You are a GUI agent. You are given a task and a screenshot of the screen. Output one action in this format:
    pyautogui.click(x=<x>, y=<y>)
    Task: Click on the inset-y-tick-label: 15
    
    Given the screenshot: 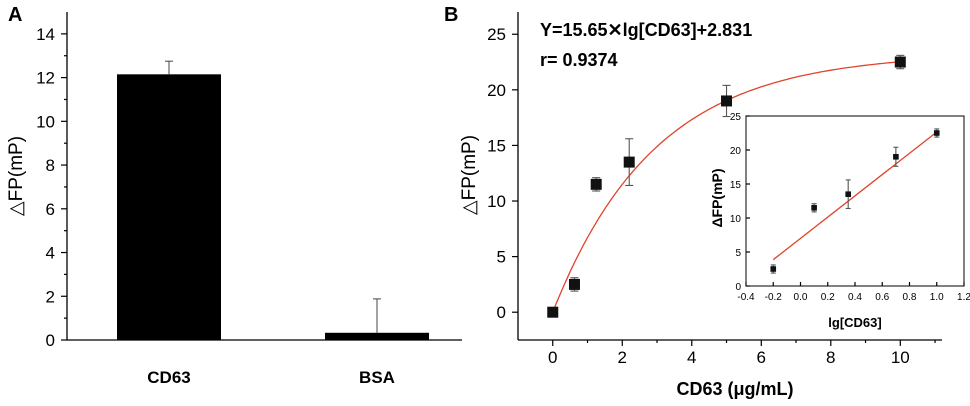 What is the action you would take?
    pyautogui.click(x=736, y=185)
    